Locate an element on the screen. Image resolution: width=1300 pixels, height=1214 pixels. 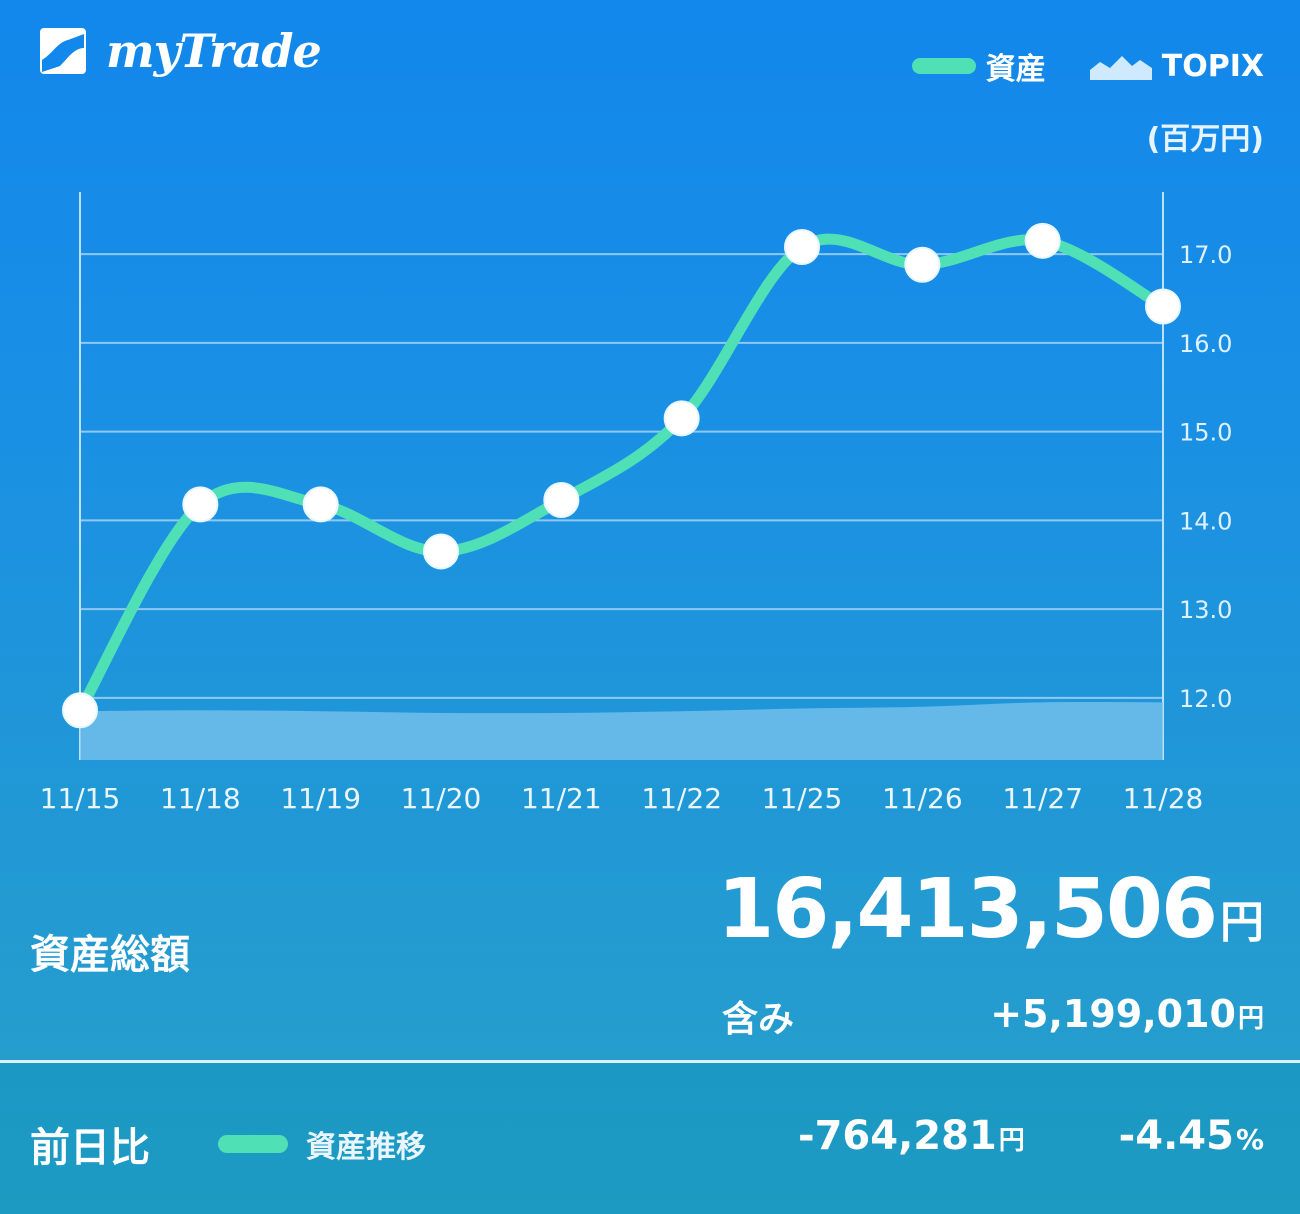
unrealized-gain-label: 含み is located at coordinates (758, 1019).